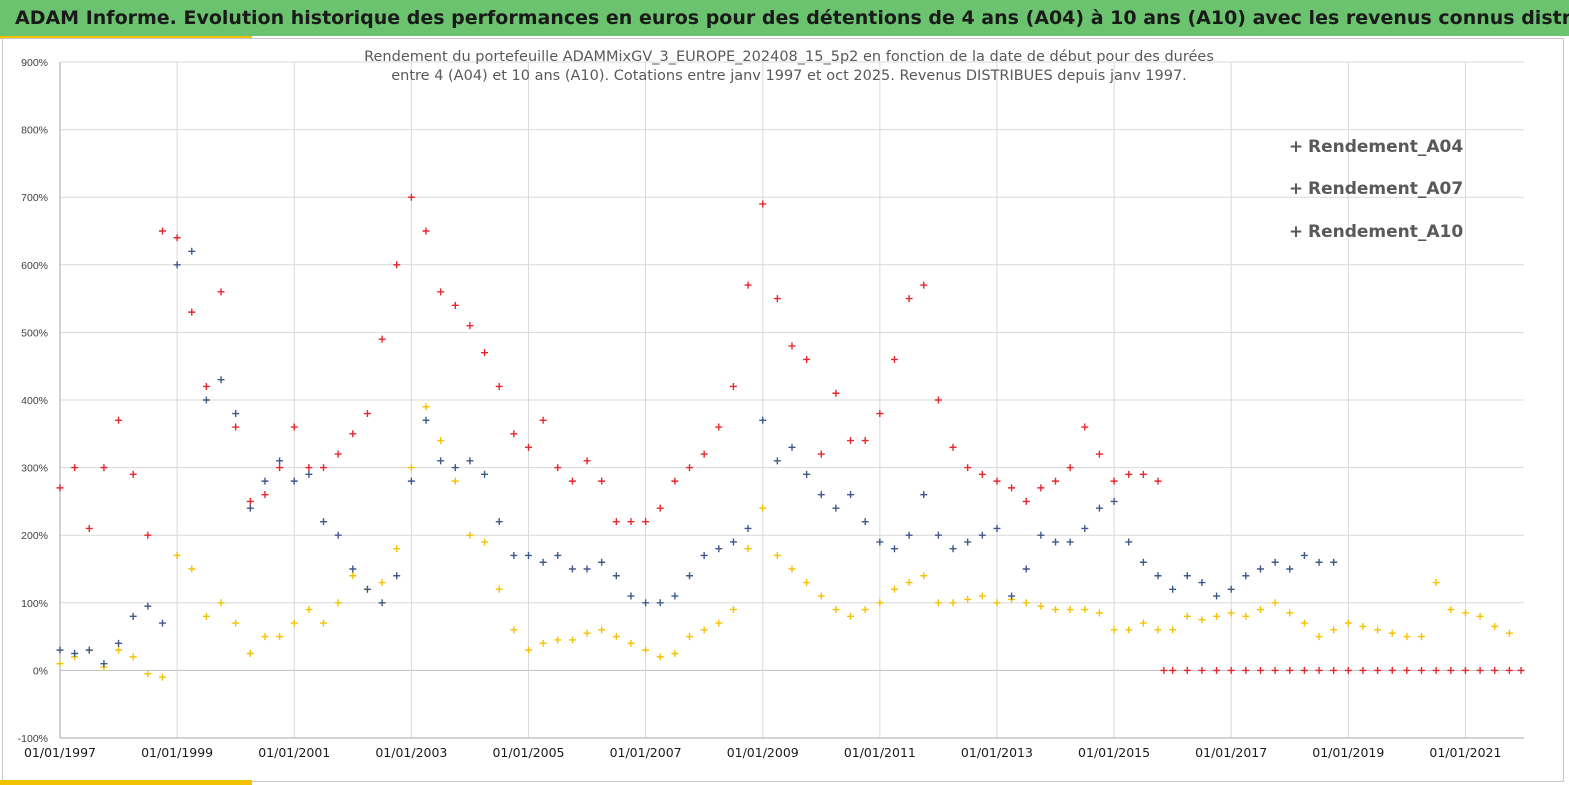 Image resolution: width=1569 pixels, height=785 pixels. What do you see at coordinates (34, 401) in the screenshot?
I see `y-tick-label: 400%` at bounding box center [34, 401].